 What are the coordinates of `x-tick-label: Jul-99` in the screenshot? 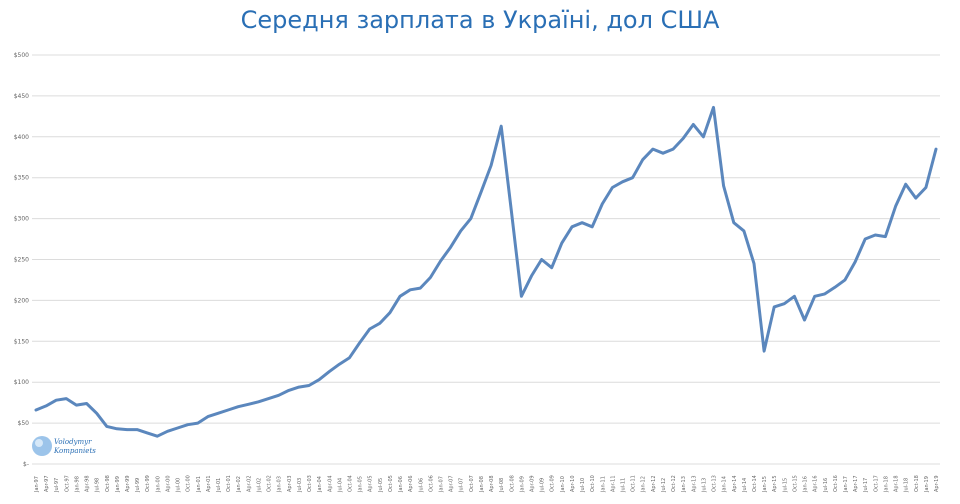 It's located at (138, 485).